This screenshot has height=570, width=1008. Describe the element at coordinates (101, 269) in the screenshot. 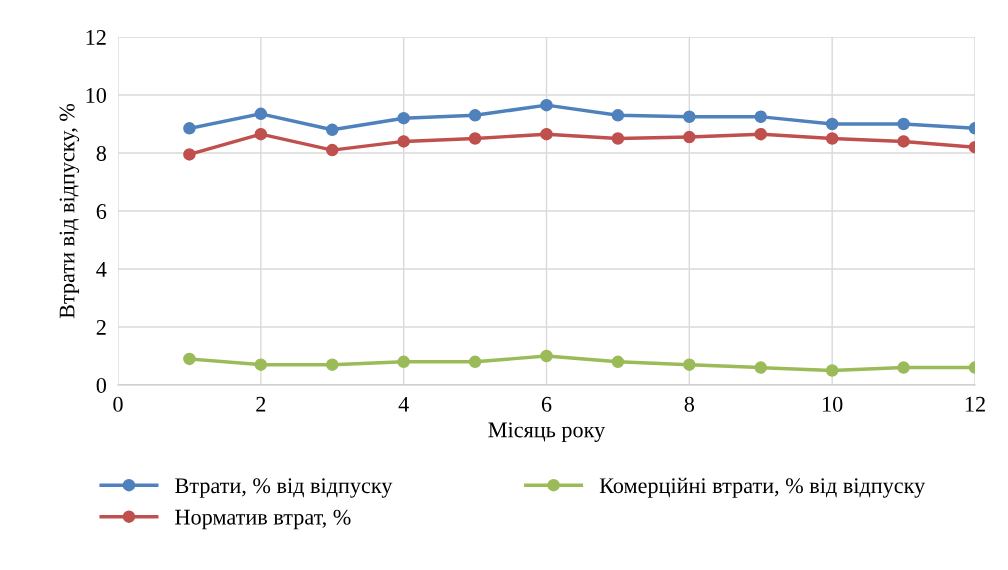

I see `y-tick-label: 4` at that location.